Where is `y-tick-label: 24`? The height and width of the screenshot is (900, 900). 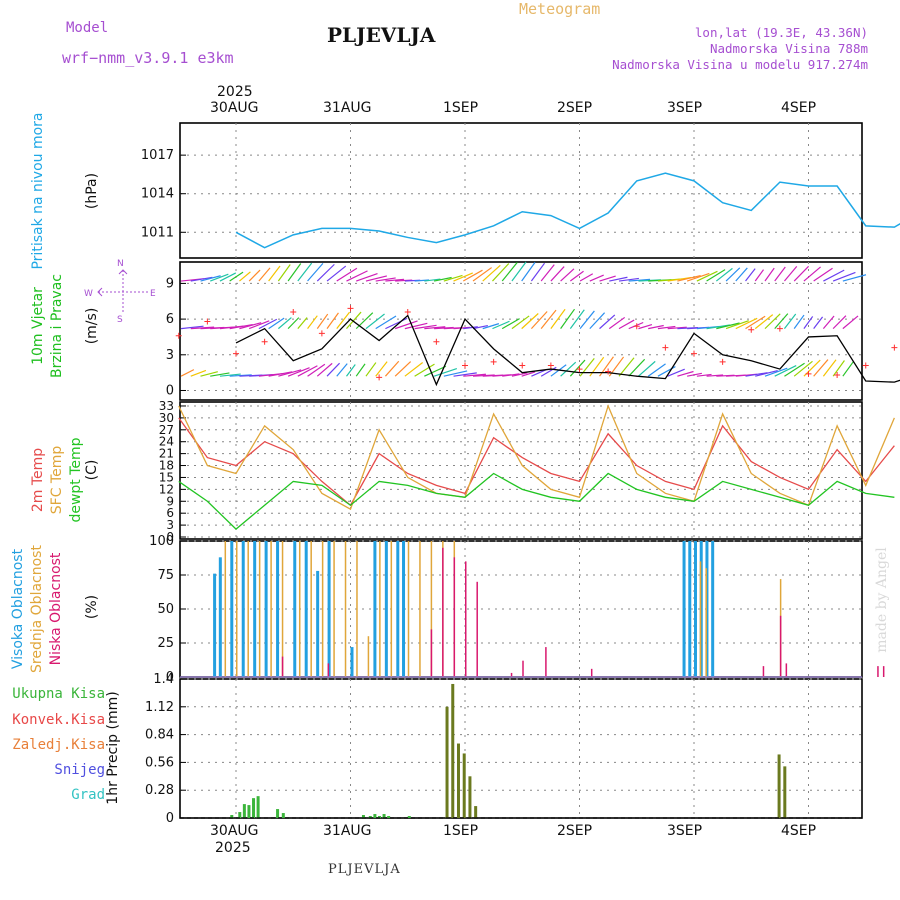
y-tick-label: 24 is located at coordinates (166, 442).